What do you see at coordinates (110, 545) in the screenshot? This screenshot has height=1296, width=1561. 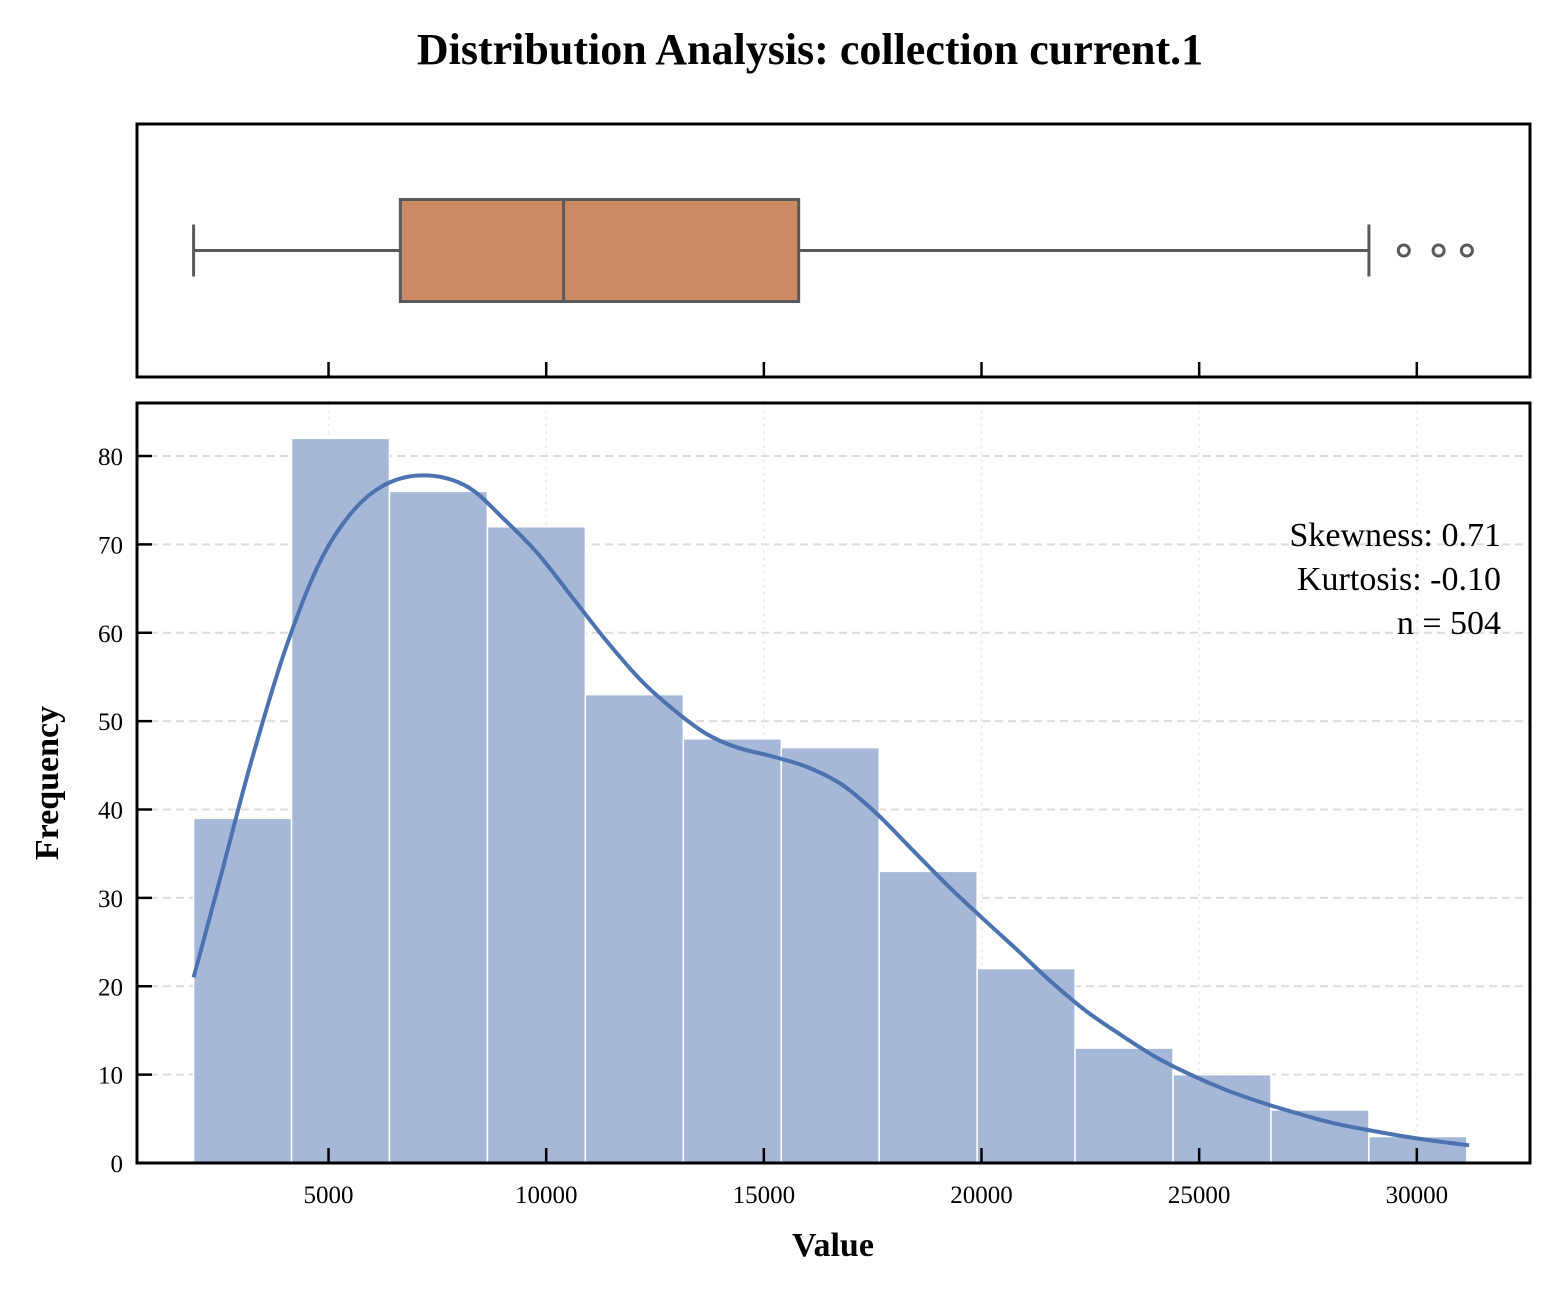 I see `y-tick-label: 70` at bounding box center [110, 545].